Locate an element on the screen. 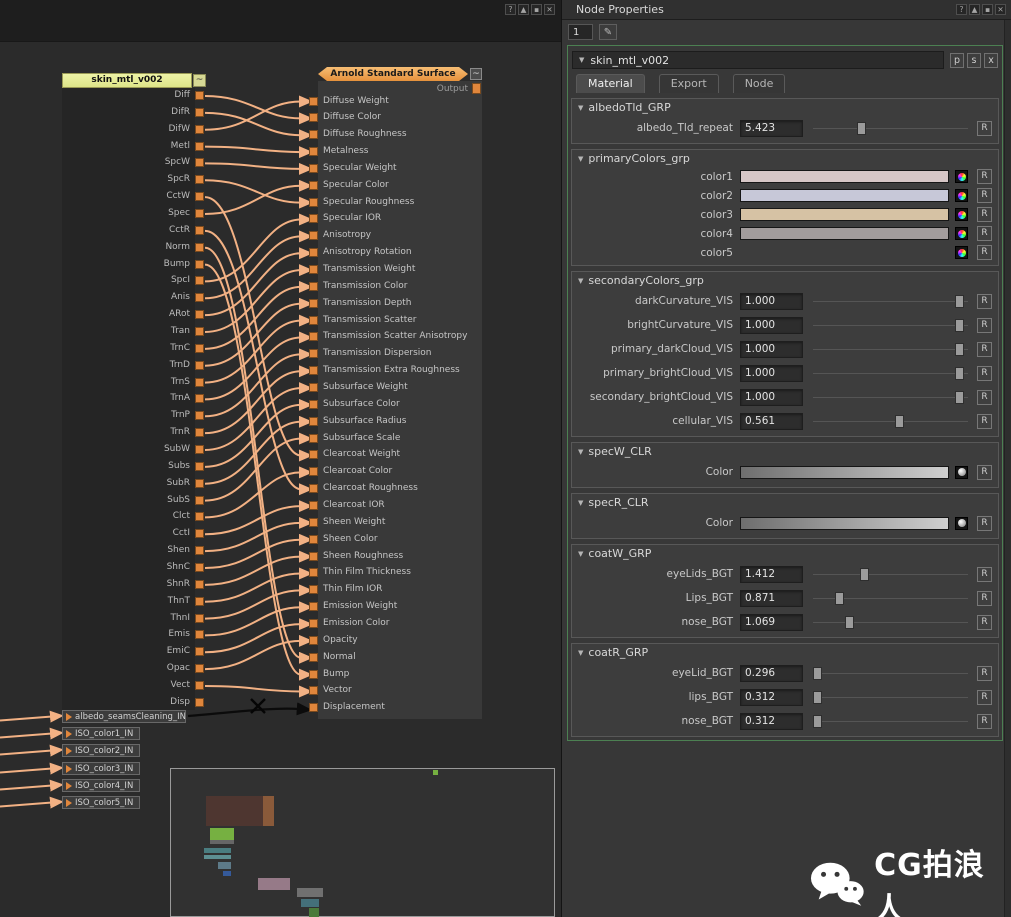  target-port-Thin Film IOR is located at coordinates (313, 590).